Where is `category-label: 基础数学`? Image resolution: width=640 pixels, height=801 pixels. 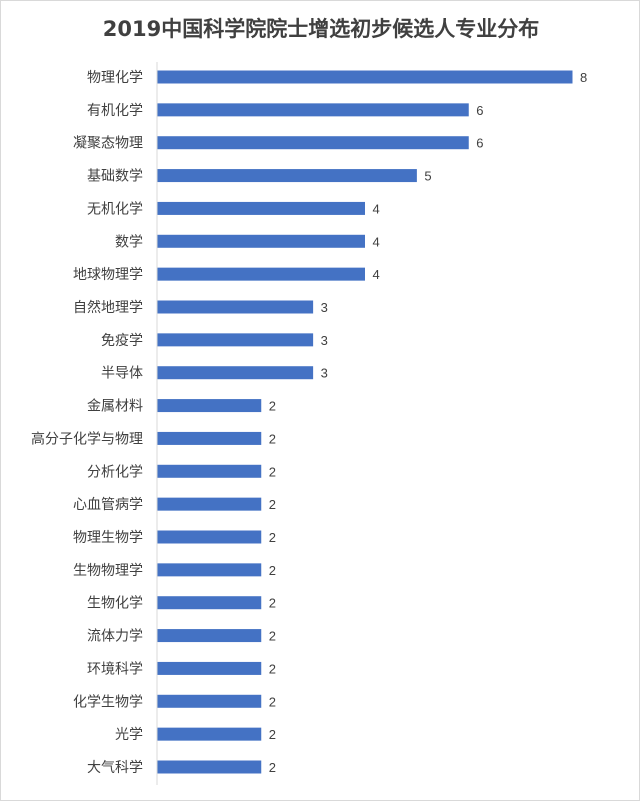 category-label: 基础数学 is located at coordinates (115, 176).